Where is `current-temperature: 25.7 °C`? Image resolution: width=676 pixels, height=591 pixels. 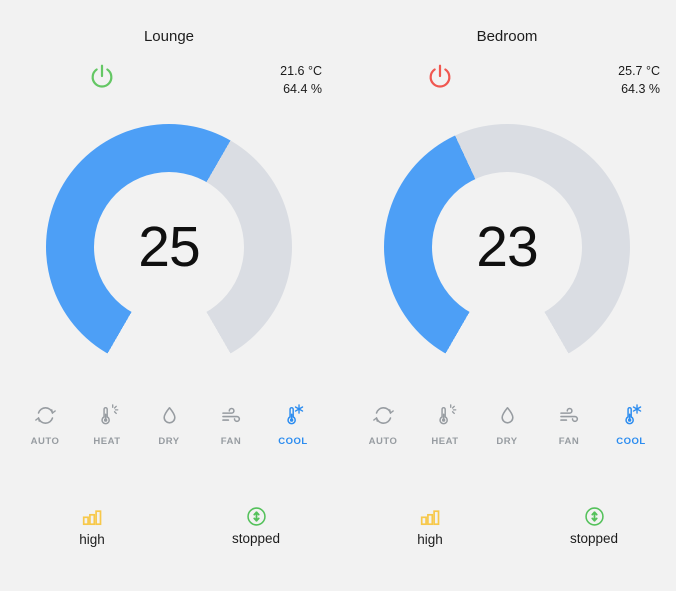
current-temperature: 25.7 °C is located at coordinates (639, 71).